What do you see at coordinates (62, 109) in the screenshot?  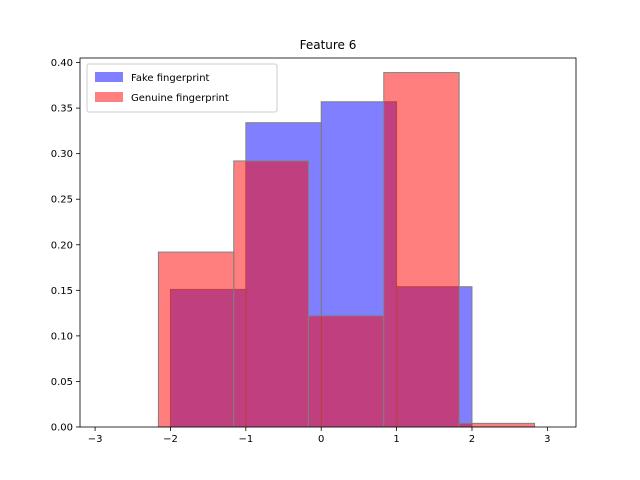 I see `y-tick-label: 0.35` at bounding box center [62, 109].